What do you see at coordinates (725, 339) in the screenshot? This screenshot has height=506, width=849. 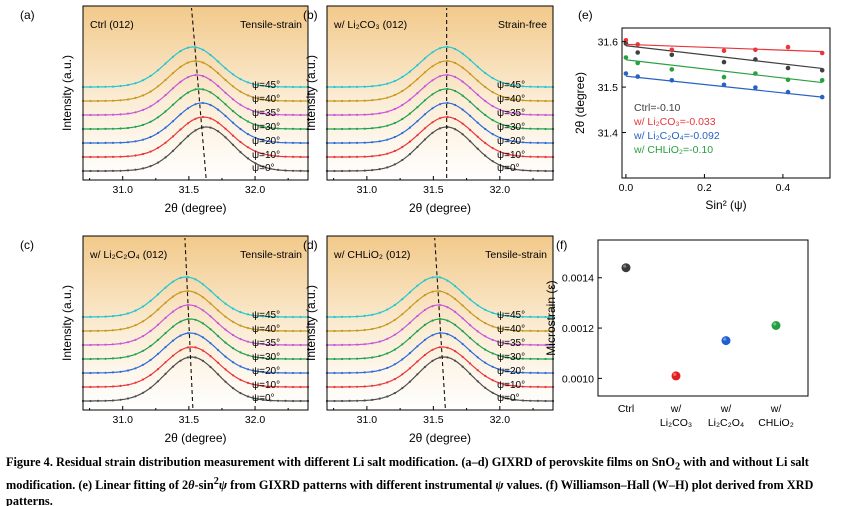 I see `point-highlight` at bounding box center [725, 339].